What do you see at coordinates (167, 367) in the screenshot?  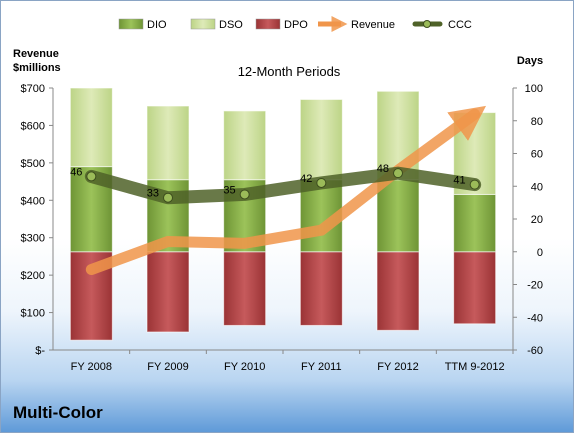 I see `x-tick-label: FY 2009` at bounding box center [167, 367].